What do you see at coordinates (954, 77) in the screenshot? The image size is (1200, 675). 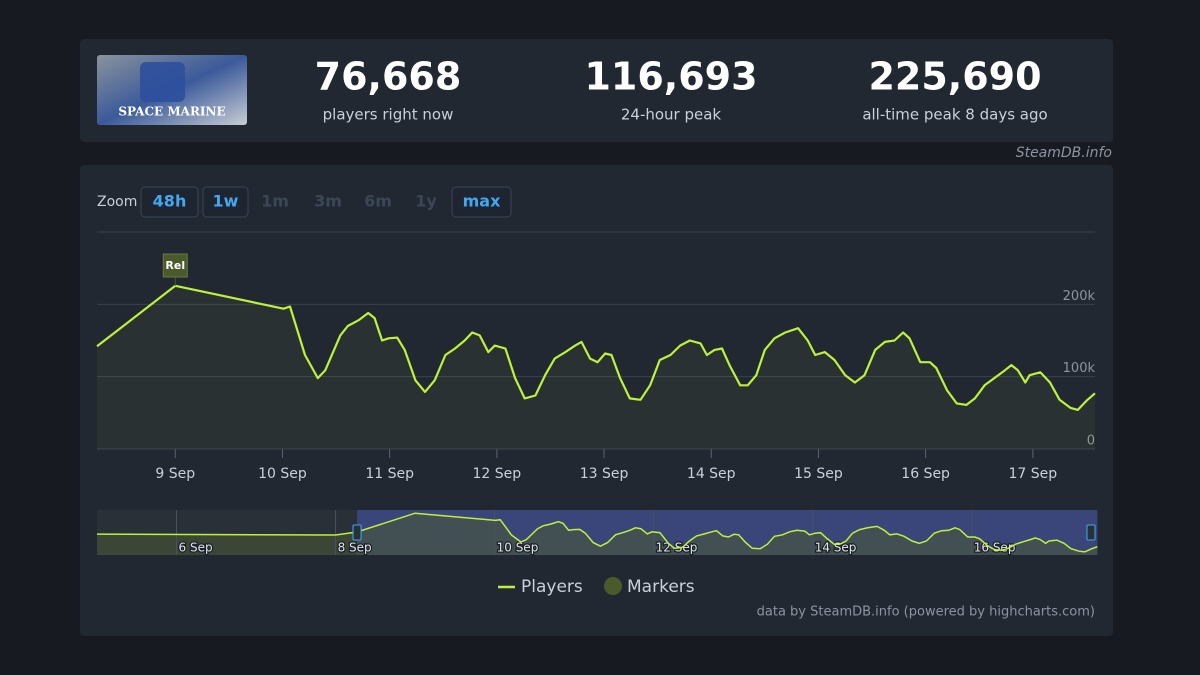 I see `stat-value: 225,690` at bounding box center [954, 77].